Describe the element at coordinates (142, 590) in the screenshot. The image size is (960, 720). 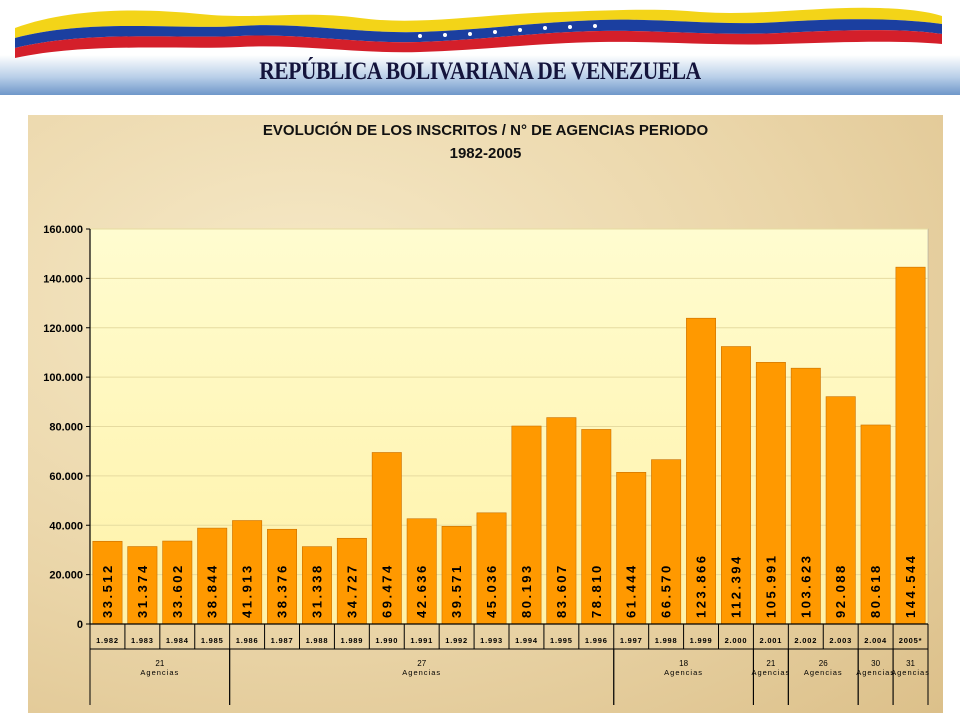
I see `bar-value-label: 31.374` at that location.